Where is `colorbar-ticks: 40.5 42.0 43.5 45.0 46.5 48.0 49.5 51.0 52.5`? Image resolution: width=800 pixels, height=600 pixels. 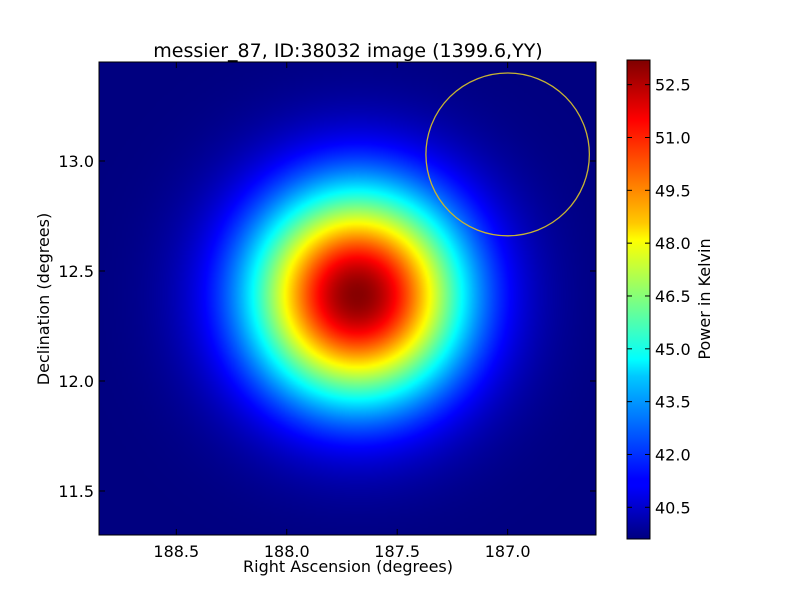
colorbar-ticks: 40.5 42.0 43.5 45.0 46.5 48.0 49.5 51.0 52.5 is located at coordinates (659, 296).